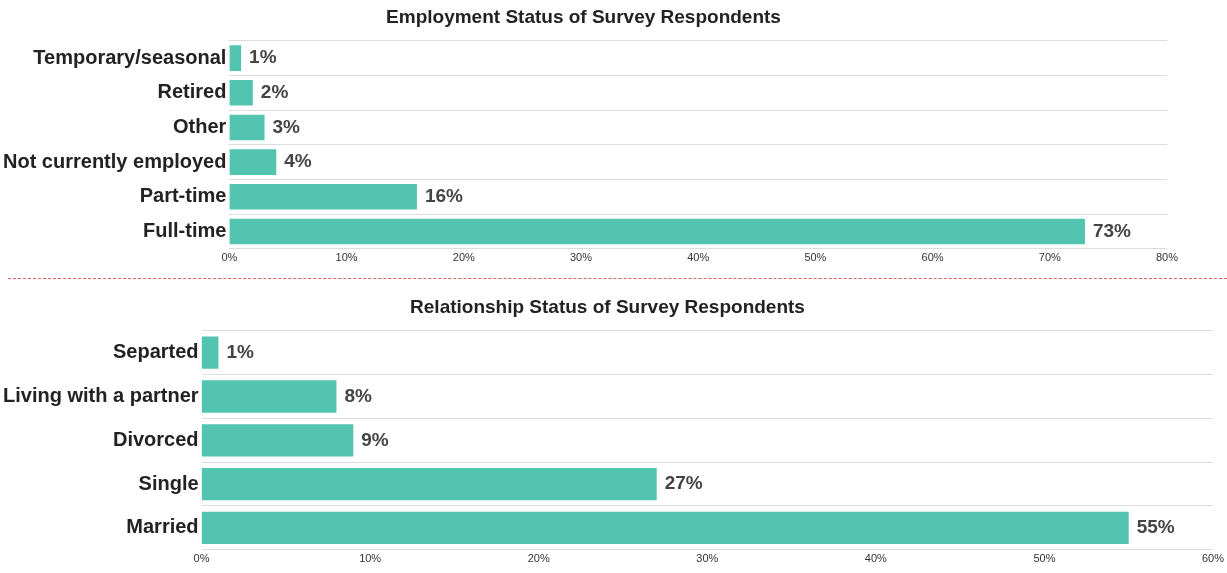 This screenshot has height=573, width=1227. Describe the element at coordinates (192, 91) in the screenshot. I see `y-tick-label: Retired` at that location.